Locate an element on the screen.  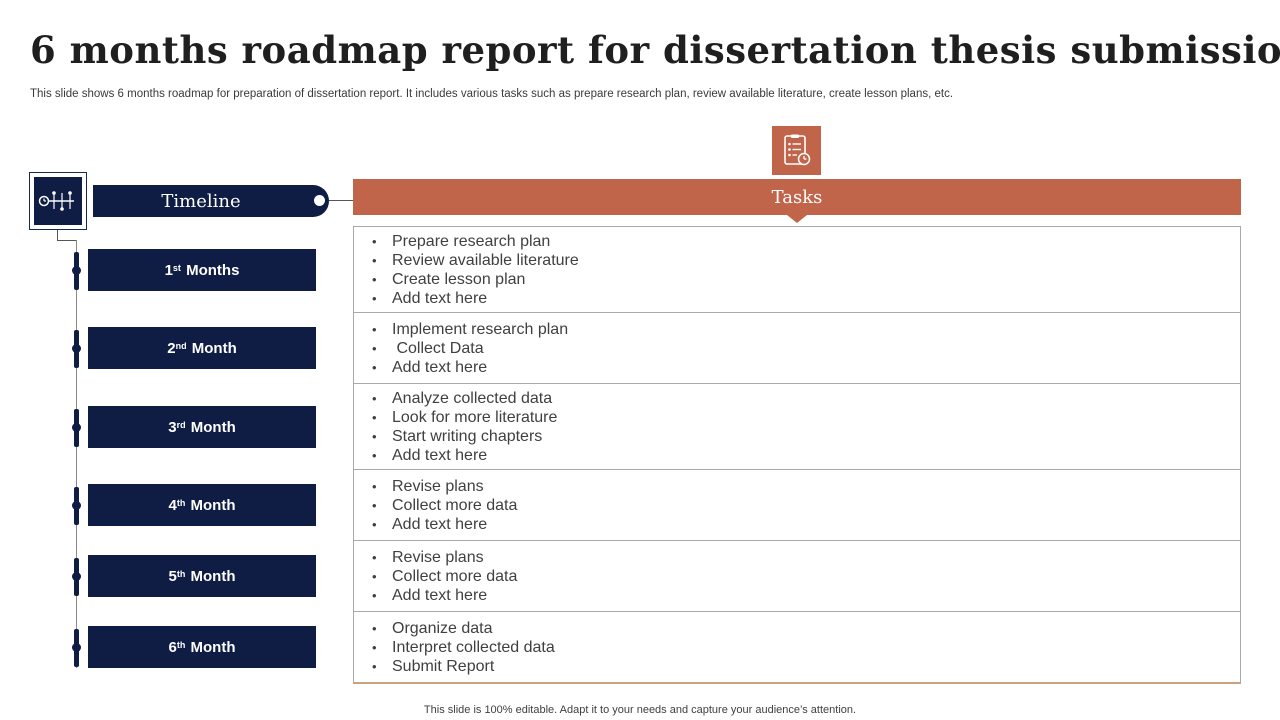
task-item: Organize data is located at coordinates (806, 628).